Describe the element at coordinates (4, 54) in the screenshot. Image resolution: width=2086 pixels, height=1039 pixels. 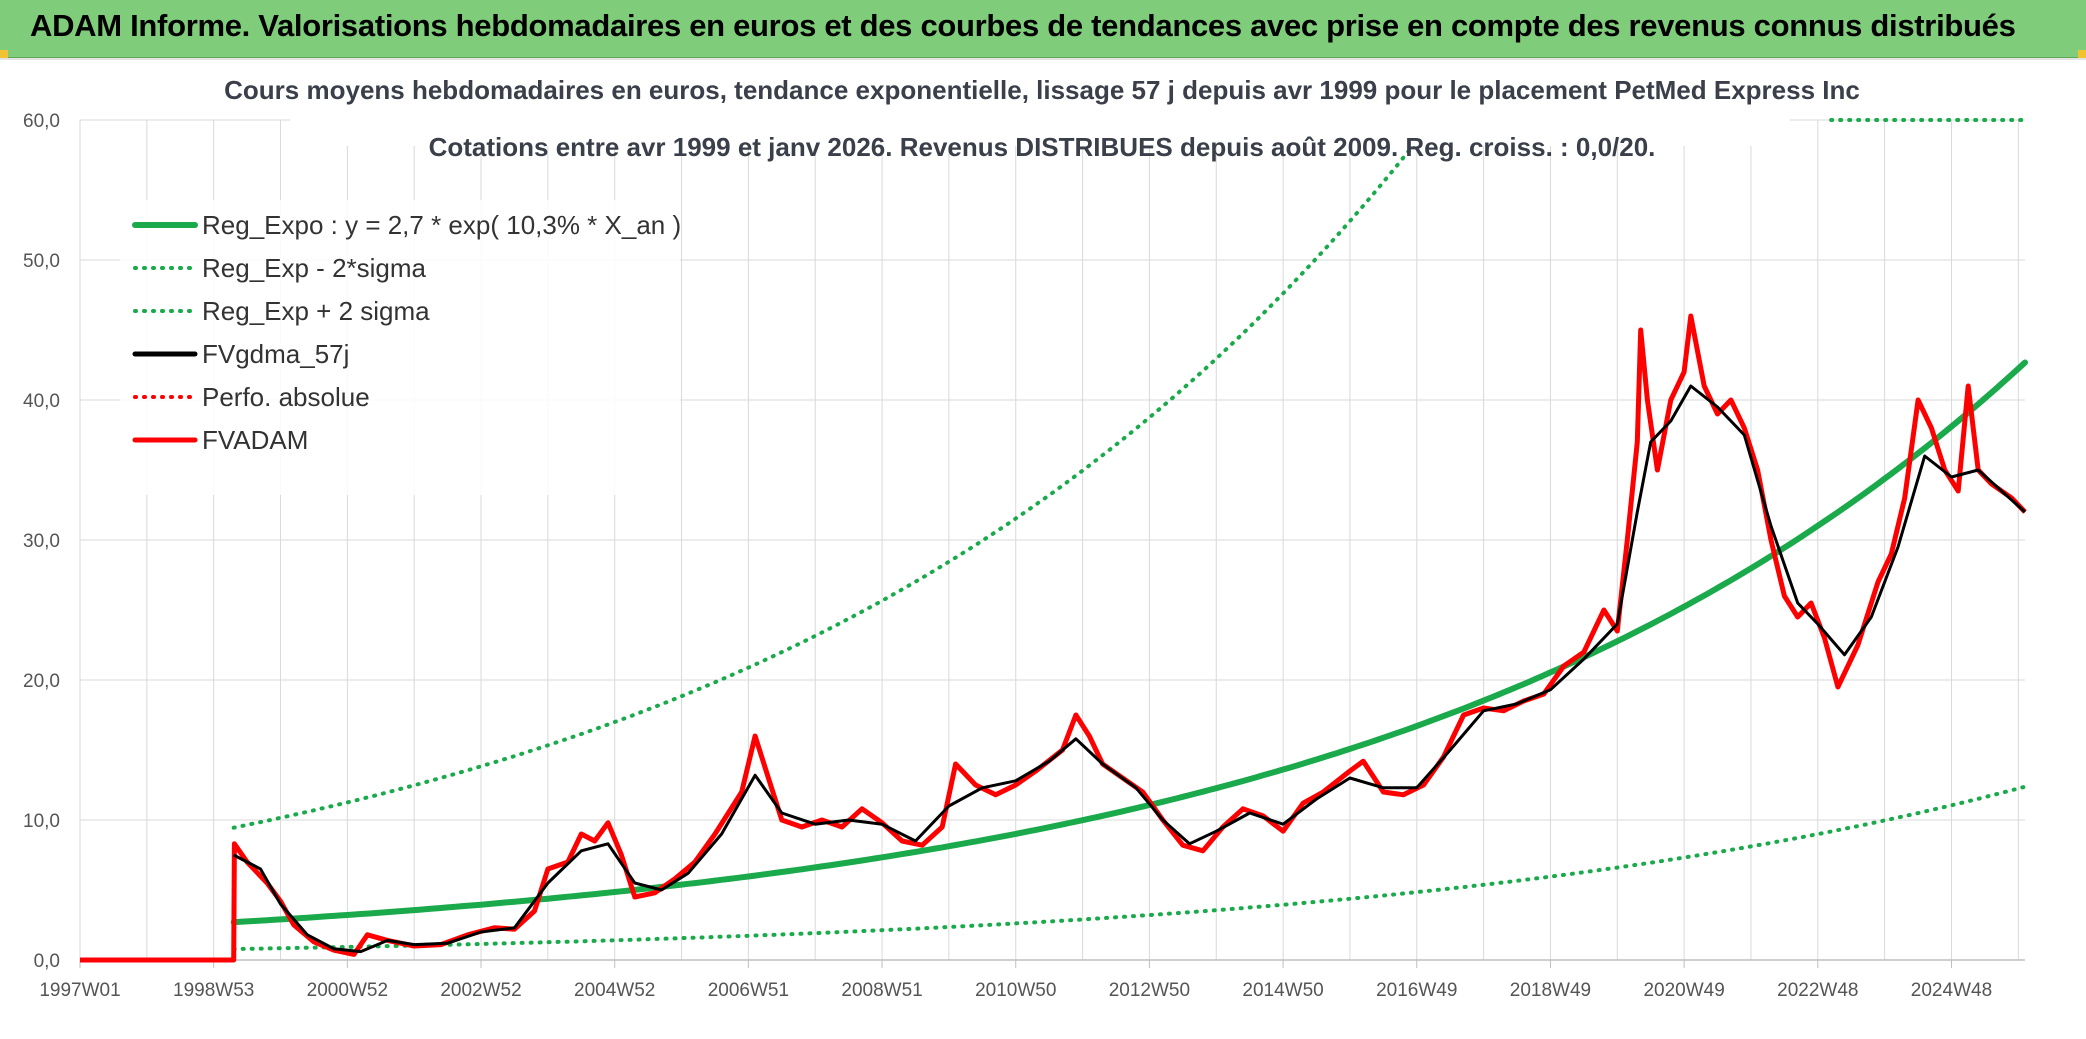
I see `banner-corner-left` at that location.